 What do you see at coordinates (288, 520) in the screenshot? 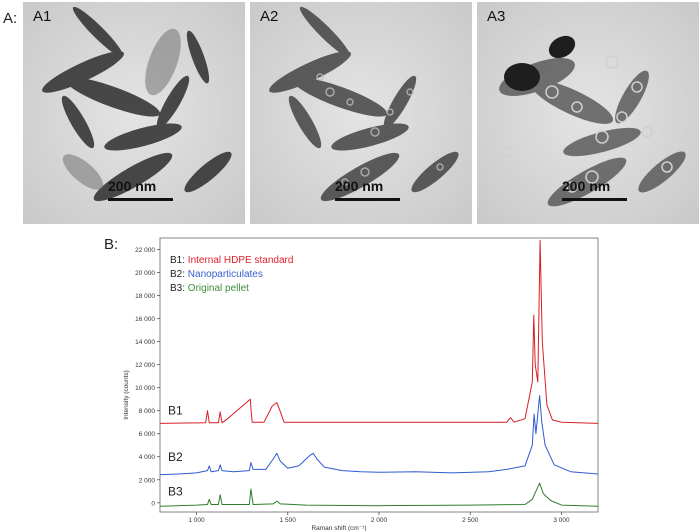
I see `x-tick-label-1: 1 500` at bounding box center [288, 520].